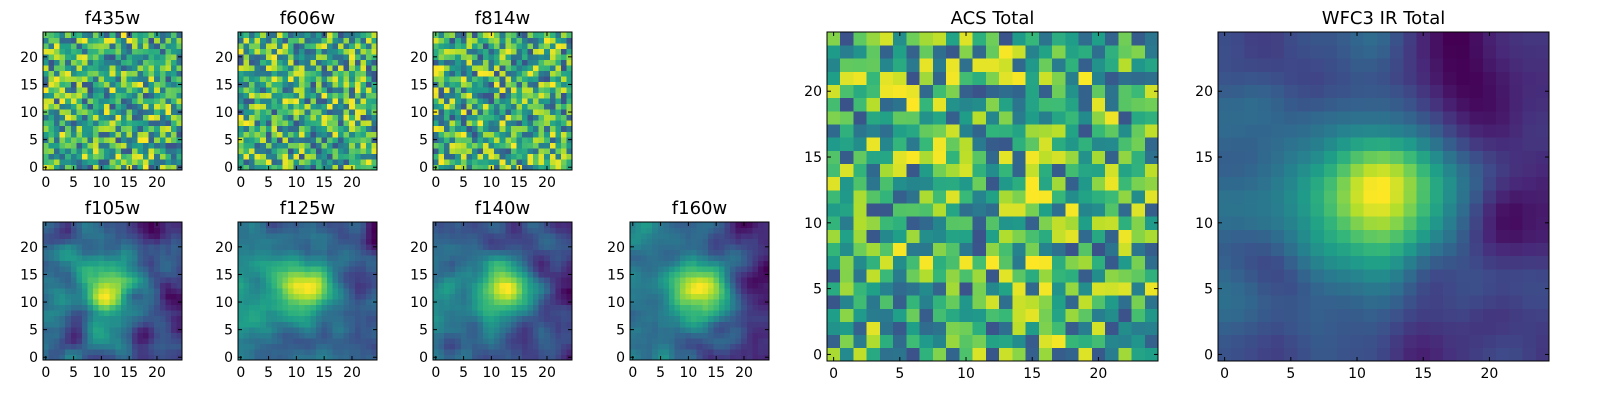 Image resolution: width=1600 pixels, height=400 pixels. I want to click on y-tick-label: 15, so click(616, 275).